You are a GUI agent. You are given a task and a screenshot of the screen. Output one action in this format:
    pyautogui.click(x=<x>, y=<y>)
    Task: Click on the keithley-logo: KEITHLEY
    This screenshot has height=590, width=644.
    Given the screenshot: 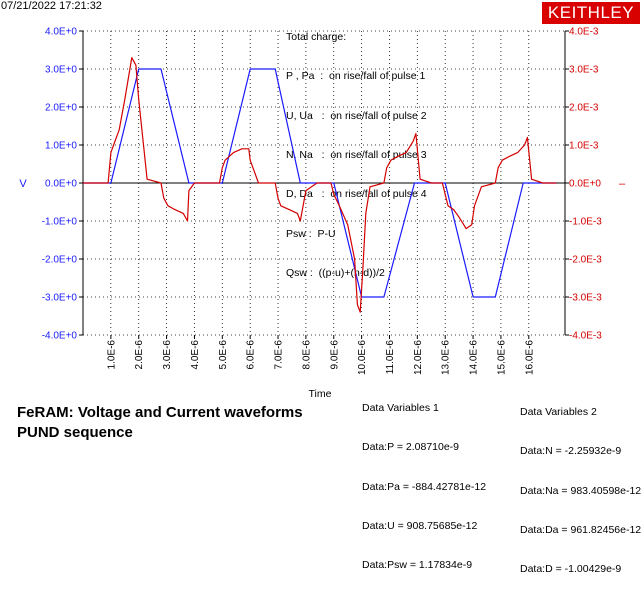 What is the action you would take?
    pyautogui.click(x=591, y=13)
    